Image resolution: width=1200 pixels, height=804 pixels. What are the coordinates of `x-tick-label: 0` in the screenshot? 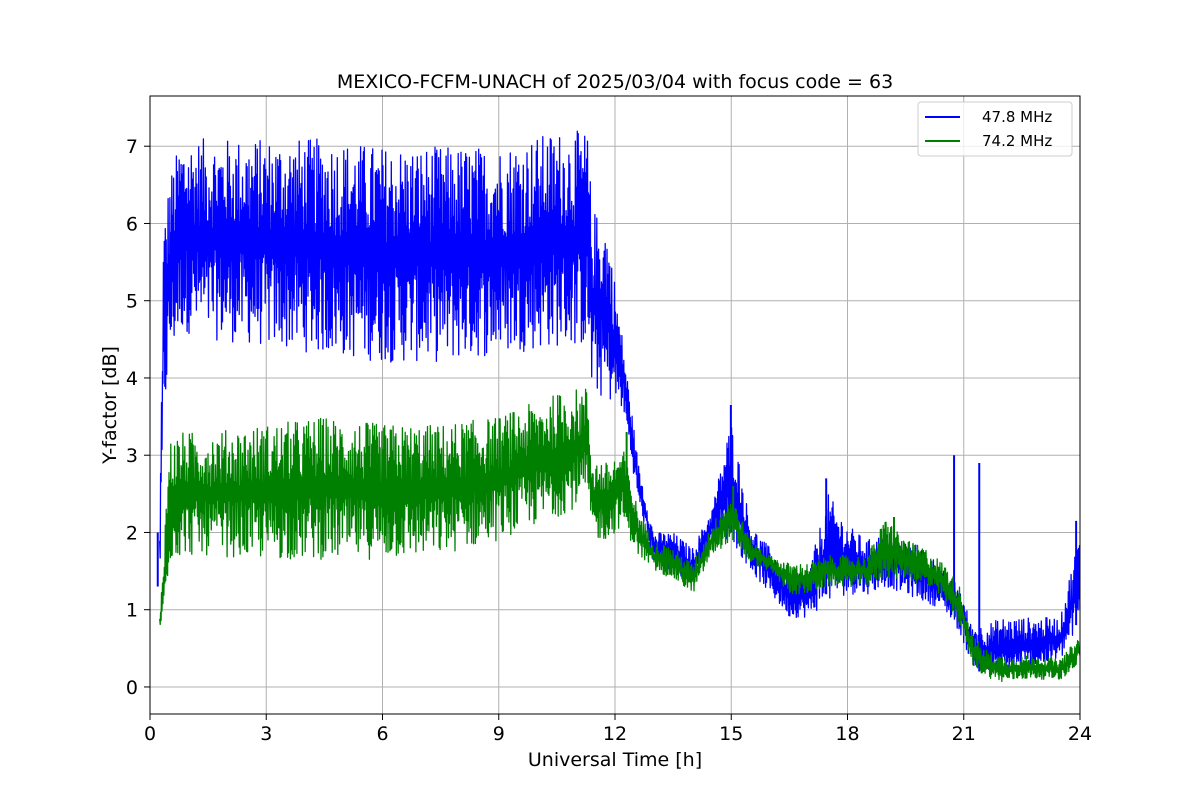 It's located at (150, 734).